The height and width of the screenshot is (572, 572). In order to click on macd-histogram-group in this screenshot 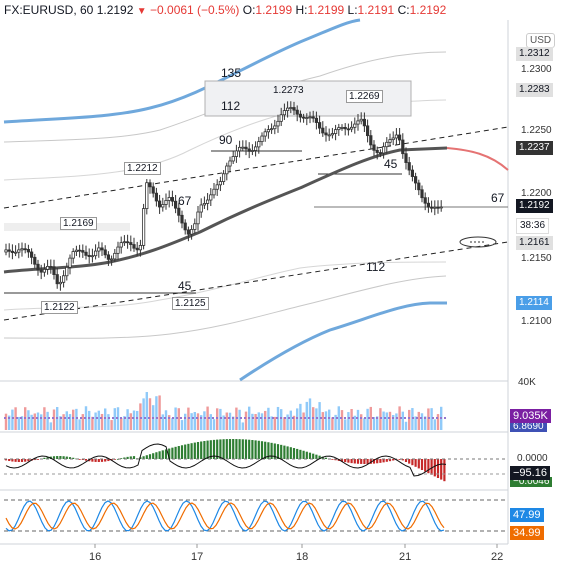, I will do `click(225, 460)`.